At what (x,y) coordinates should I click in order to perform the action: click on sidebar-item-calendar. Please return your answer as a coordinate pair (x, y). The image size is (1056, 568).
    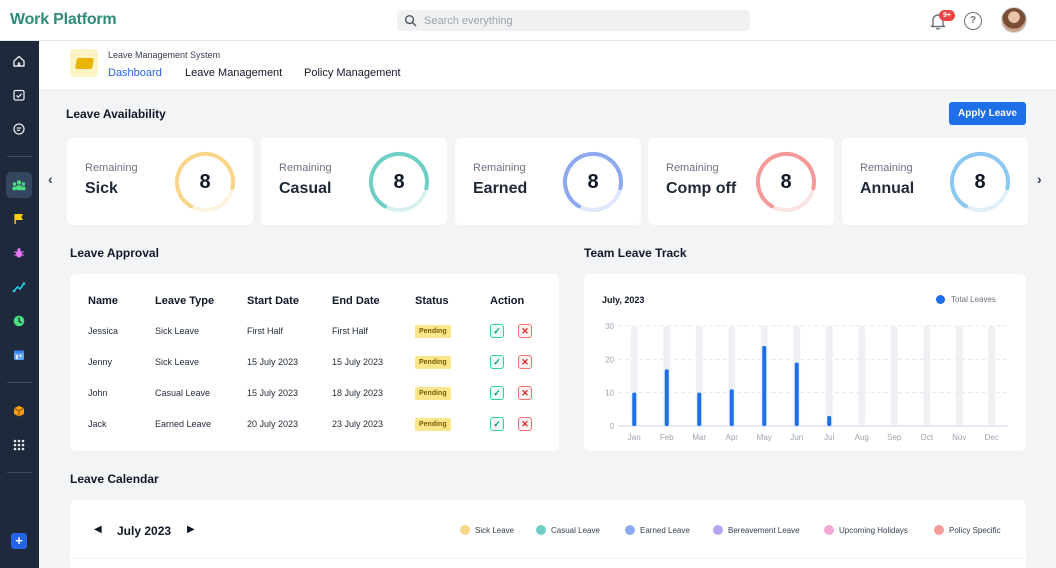
    Looking at the image, I should click on (19, 355).